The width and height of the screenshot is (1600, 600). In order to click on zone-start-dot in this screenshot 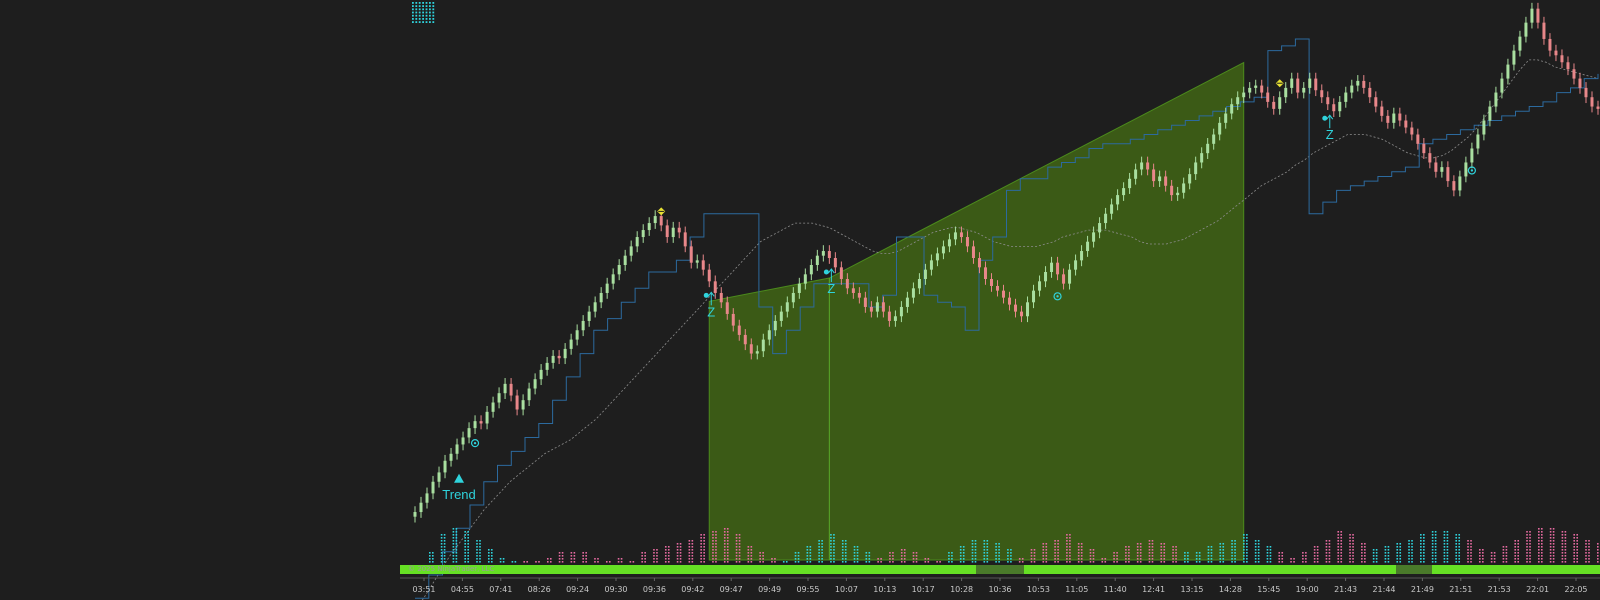, I will do `click(706, 295)`.